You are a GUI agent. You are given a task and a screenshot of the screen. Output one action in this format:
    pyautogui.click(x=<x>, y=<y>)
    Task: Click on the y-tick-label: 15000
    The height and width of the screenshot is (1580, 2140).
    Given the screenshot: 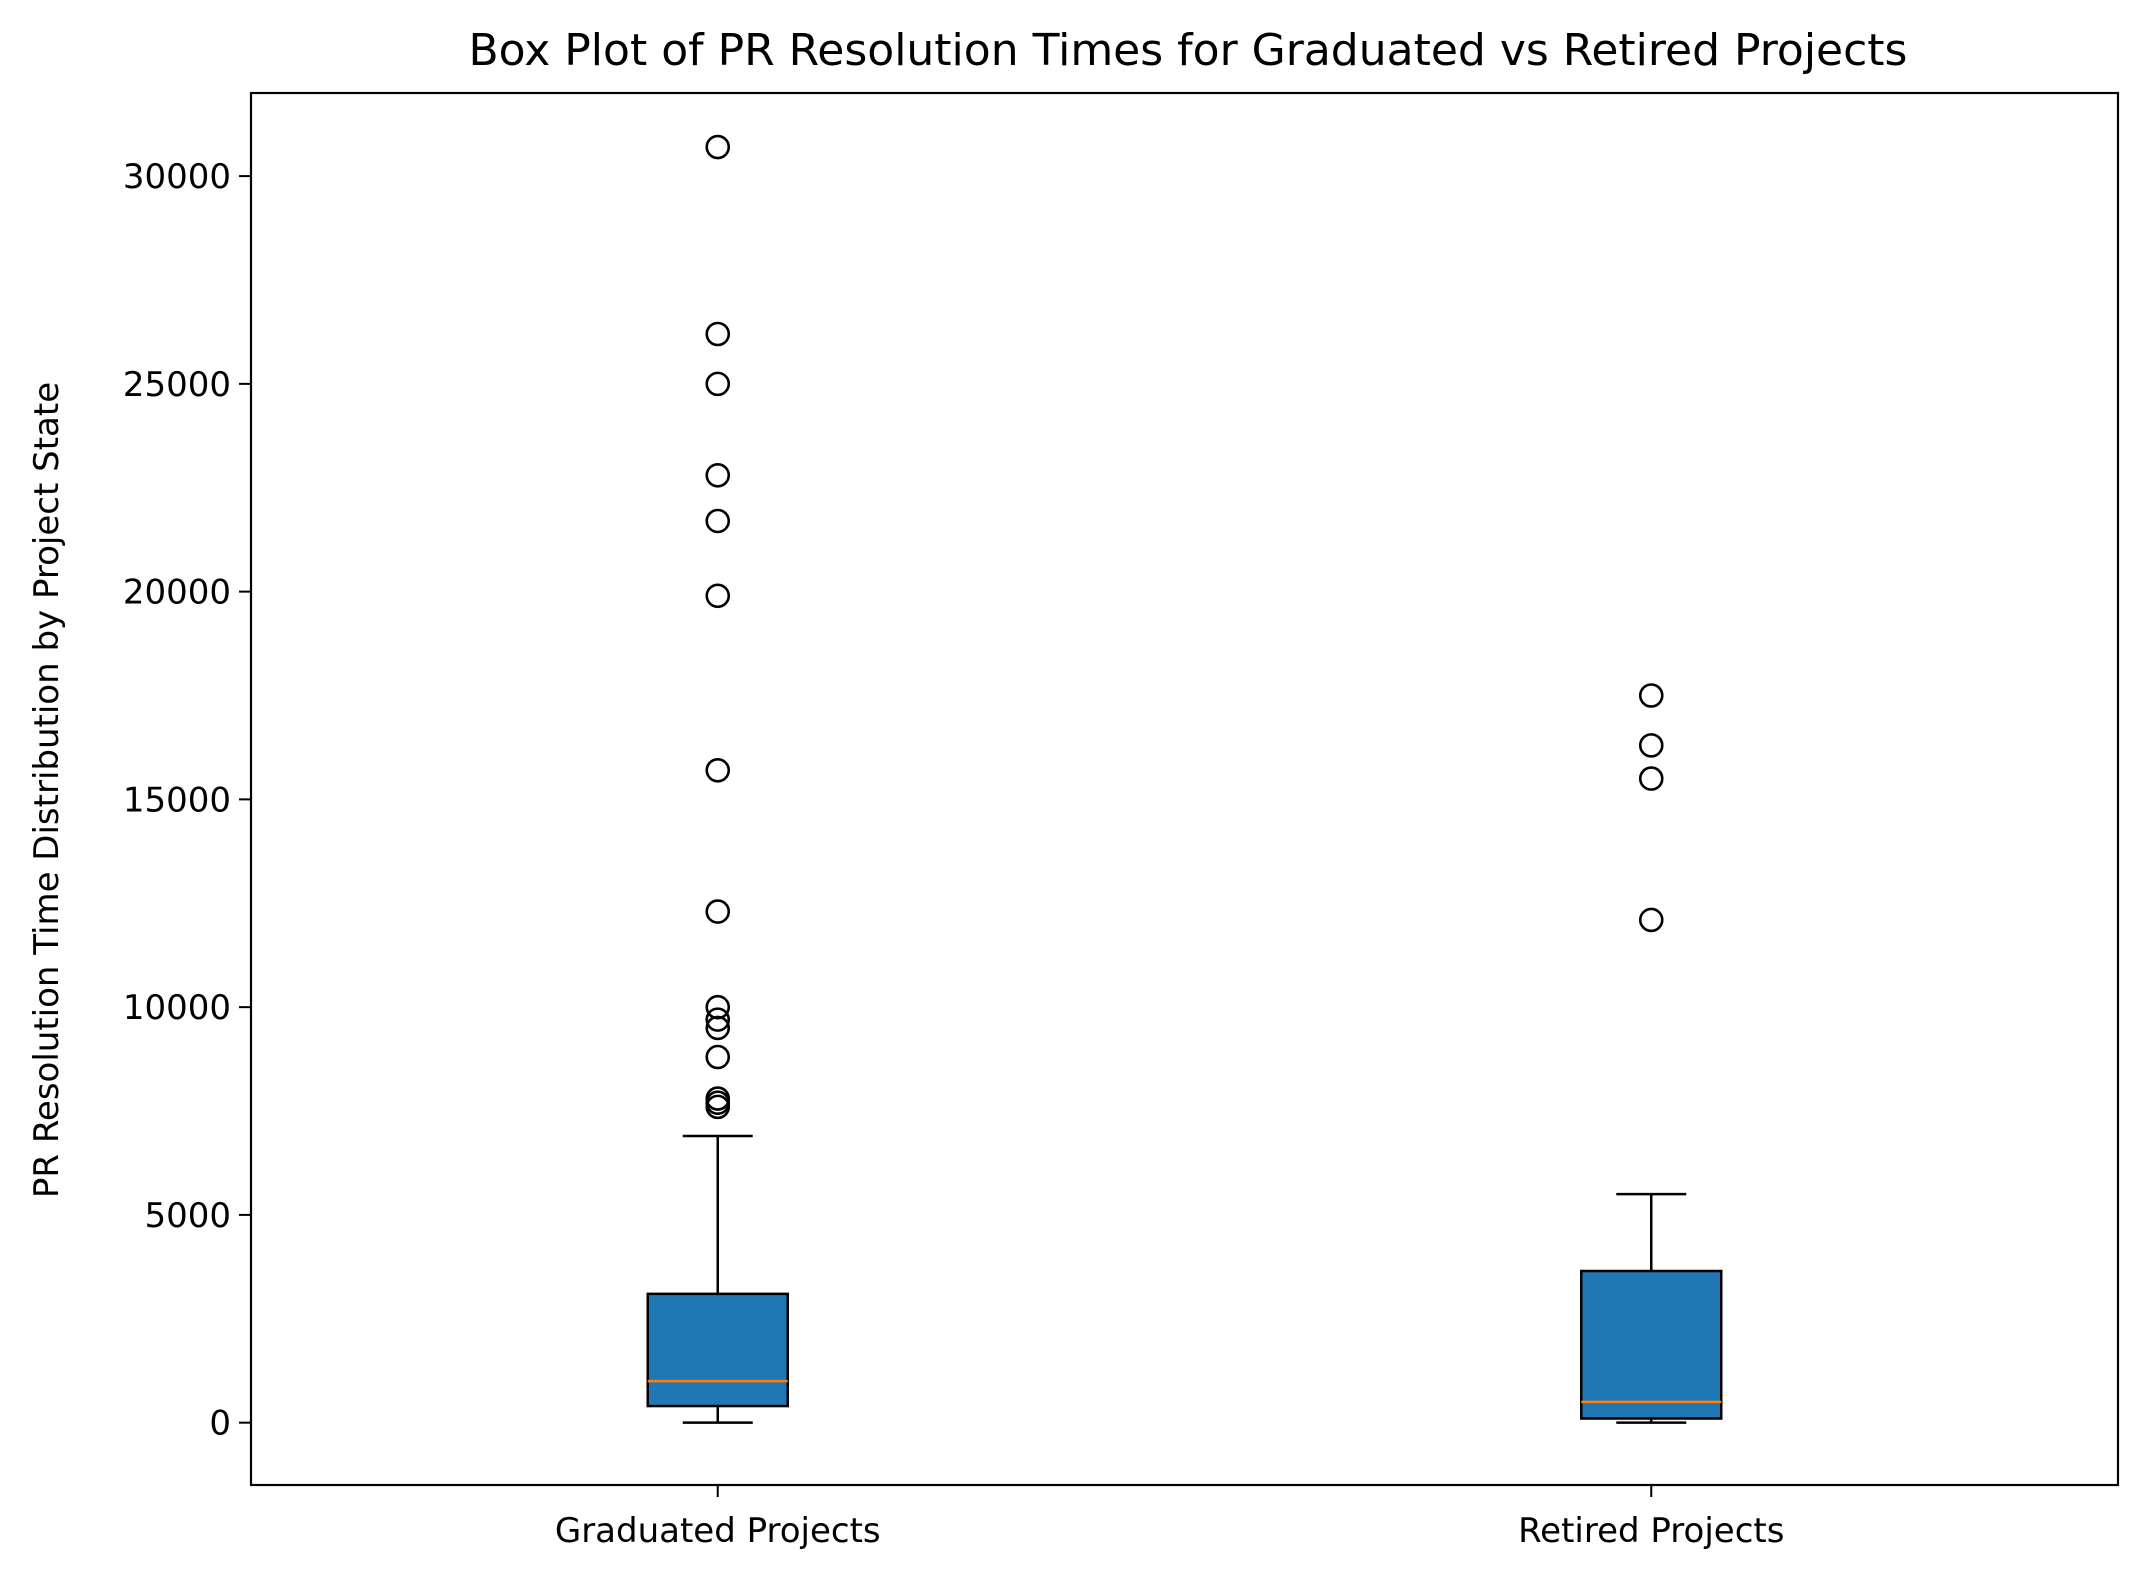 What is the action you would take?
    pyautogui.click(x=177, y=800)
    